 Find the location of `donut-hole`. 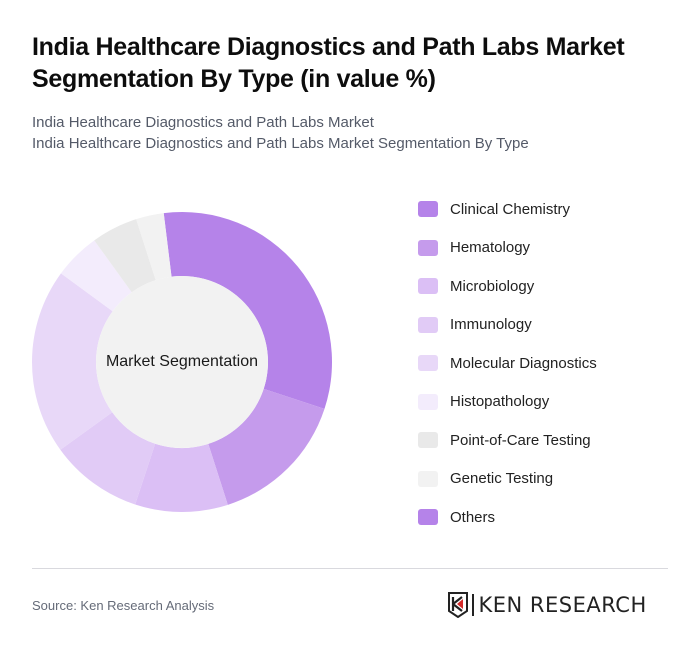

donut-hole is located at coordinates (182, 362).